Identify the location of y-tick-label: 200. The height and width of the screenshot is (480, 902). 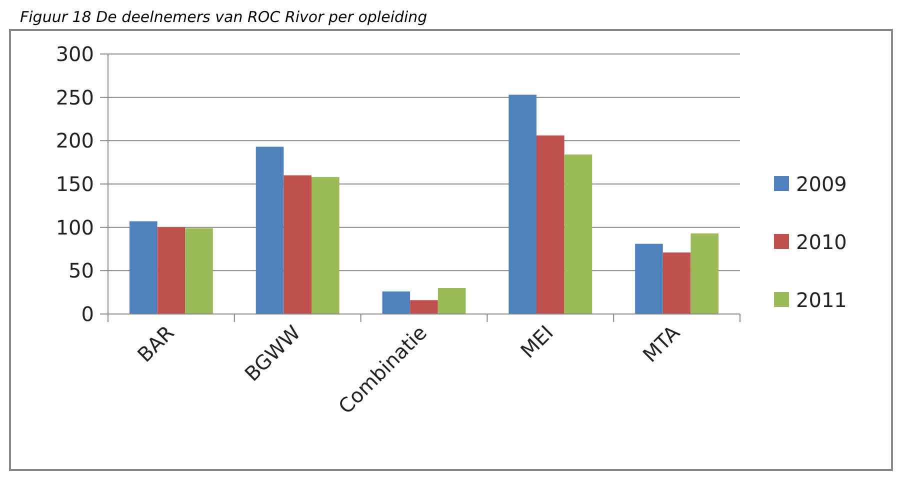
(75, 140).